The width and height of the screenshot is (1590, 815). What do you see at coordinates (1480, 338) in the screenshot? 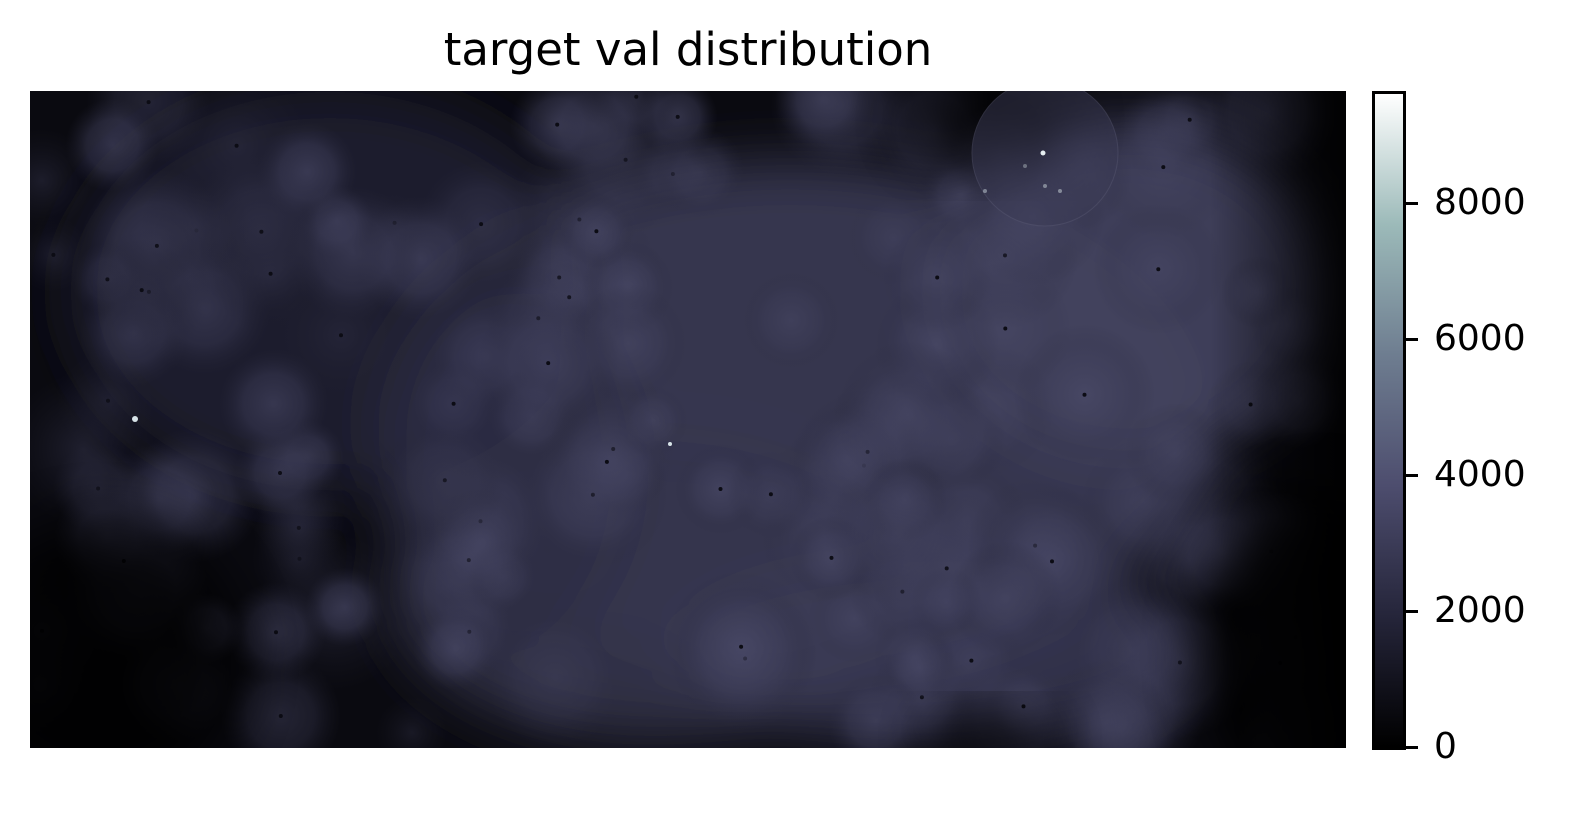
I see `colorbar-tick-label: 6000` at bounding box center [1480, 338].